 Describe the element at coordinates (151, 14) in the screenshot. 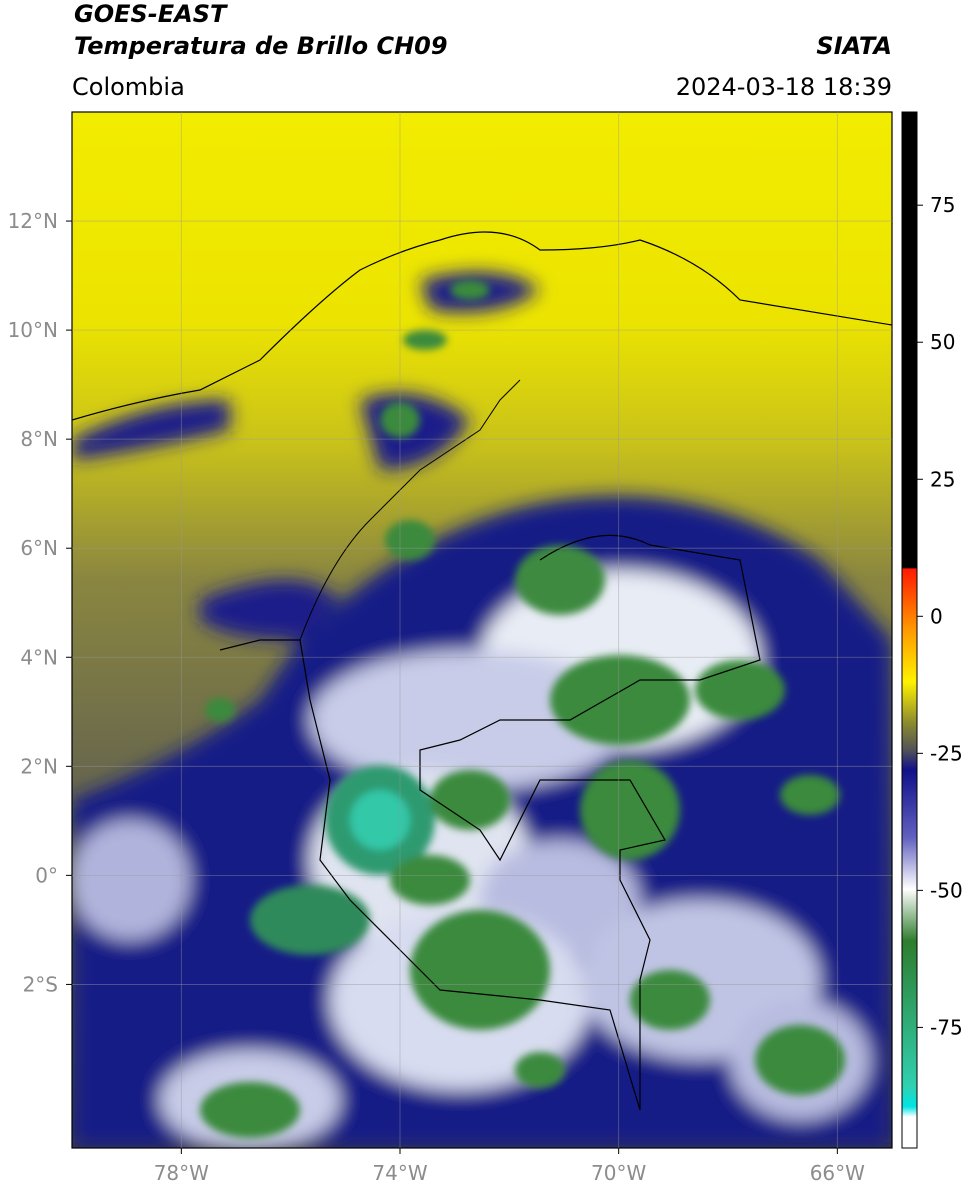

I see `title: GOES-EAST` at that location.